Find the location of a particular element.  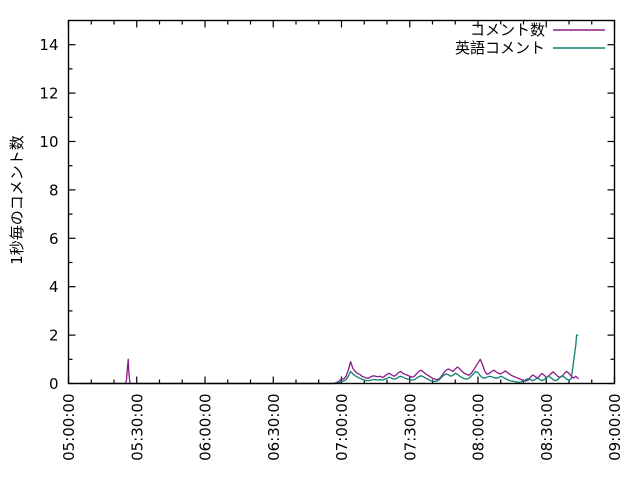

y-axis-title: 1秒毎のコメント数 is located at coordinates (17, 200).